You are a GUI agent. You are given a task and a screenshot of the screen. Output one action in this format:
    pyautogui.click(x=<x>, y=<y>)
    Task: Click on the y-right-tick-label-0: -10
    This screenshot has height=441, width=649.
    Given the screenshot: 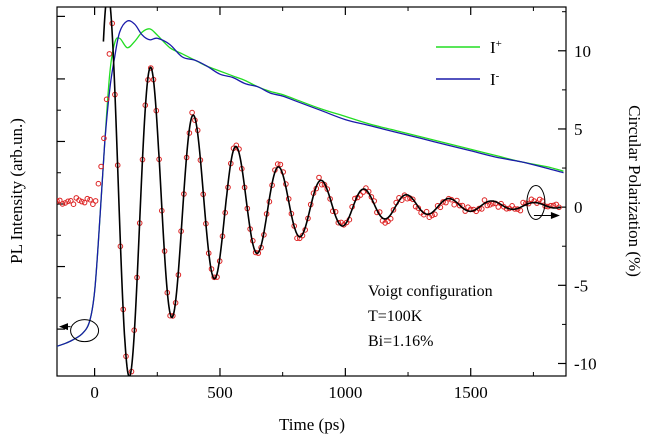 What is the action you would take?
    pyautogui.click(x=585, y=363)
    